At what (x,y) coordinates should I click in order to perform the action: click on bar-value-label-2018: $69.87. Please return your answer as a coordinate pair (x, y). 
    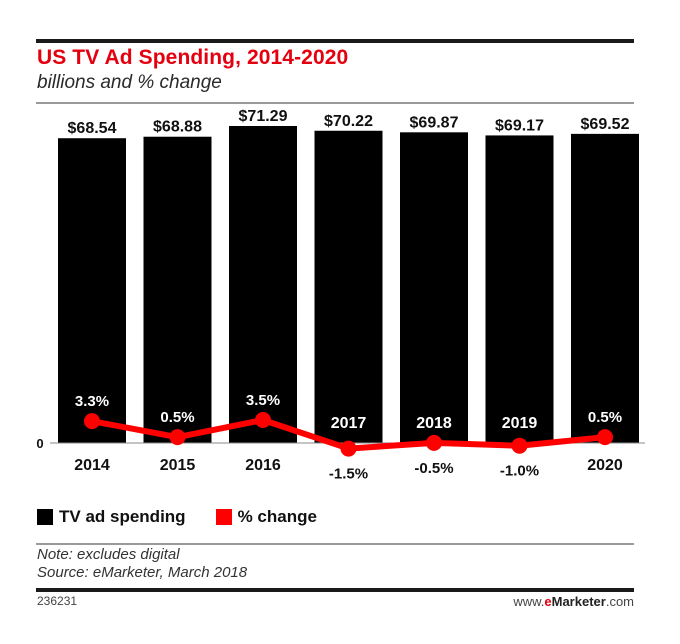
    Looking at the image, I should click on (434, 122).